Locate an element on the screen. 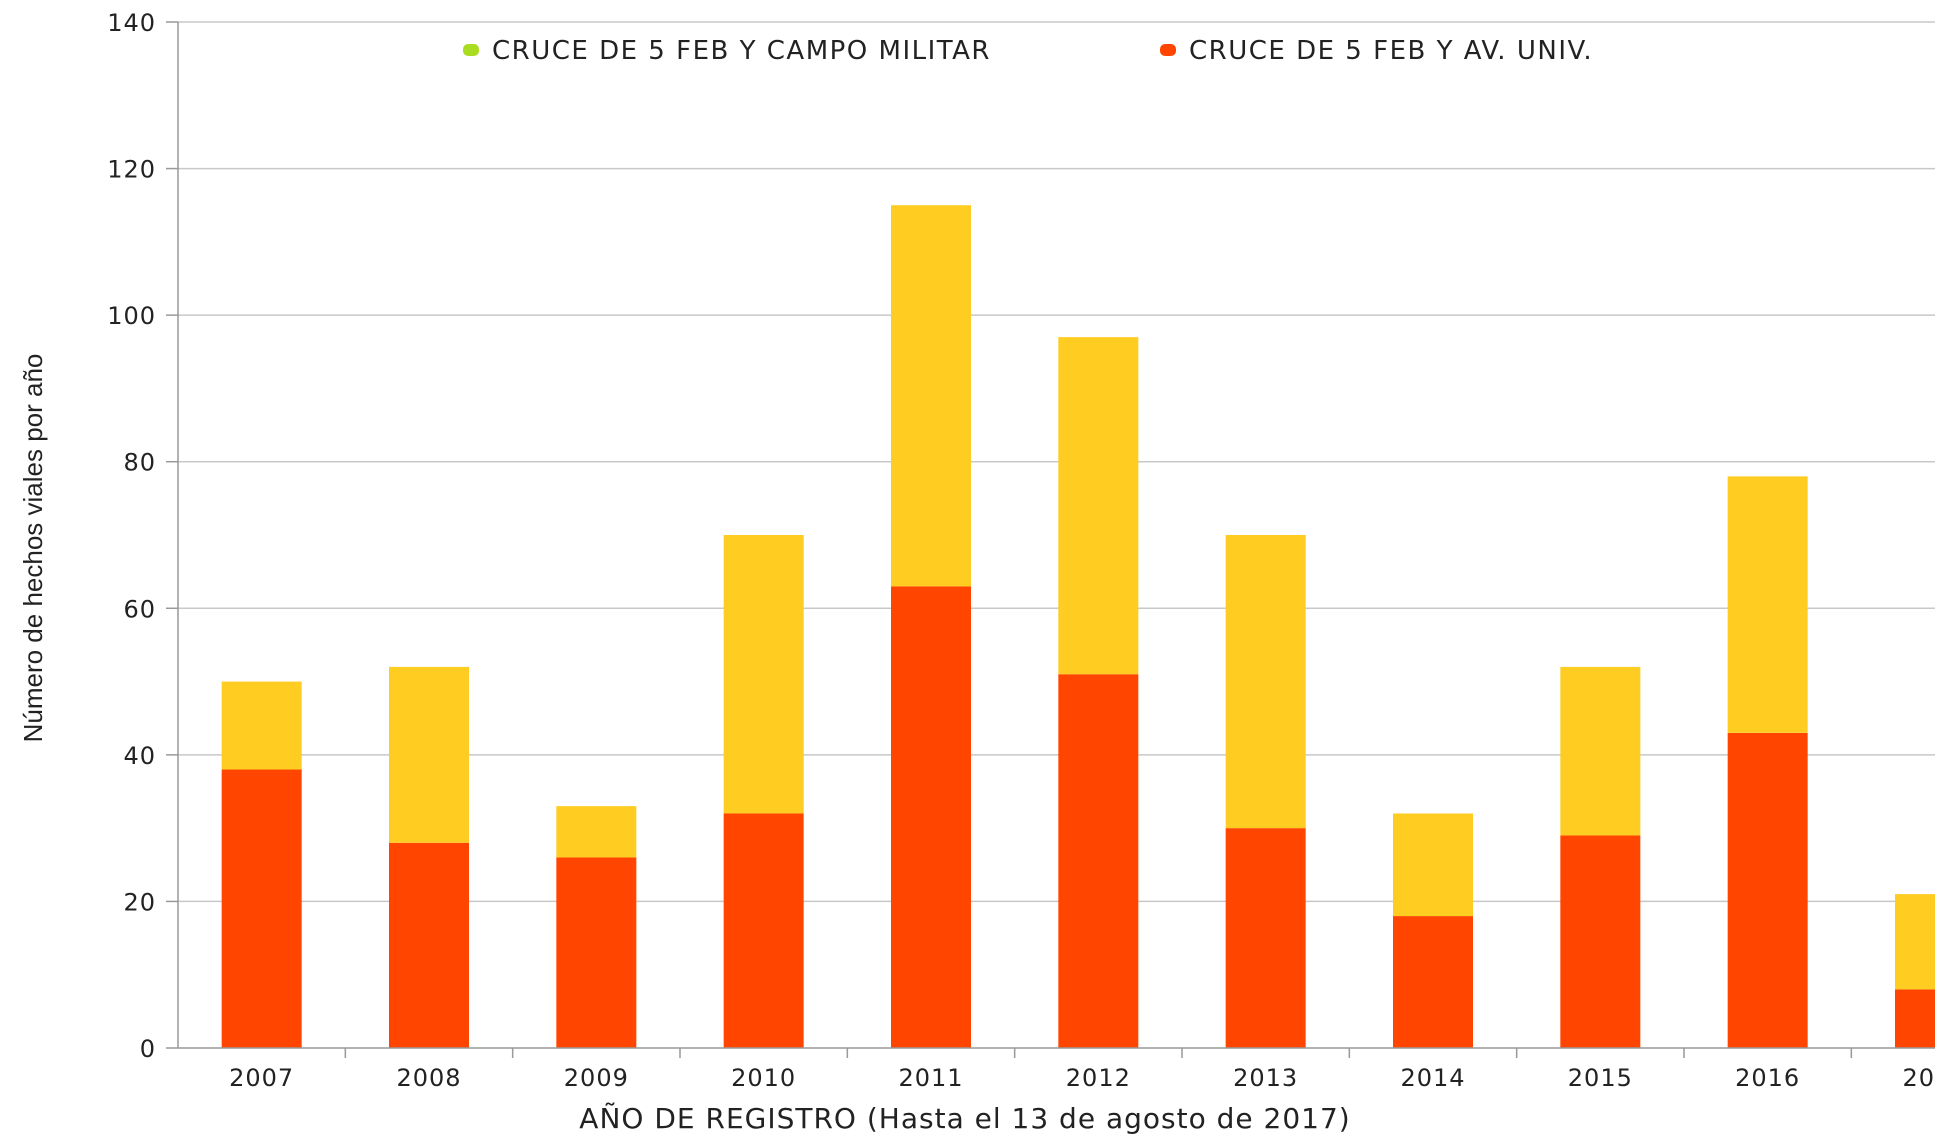  bar-2012-av-univ is located at coordinates (1098, 861).